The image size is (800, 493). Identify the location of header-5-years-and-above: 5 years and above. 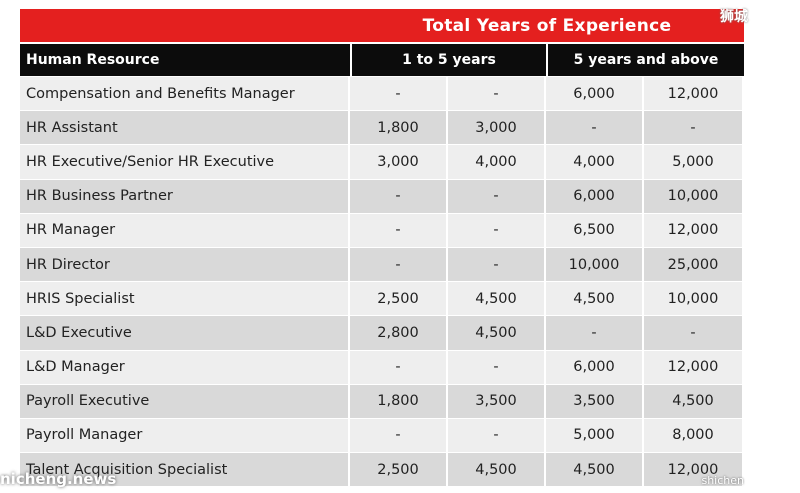
(645, 60).